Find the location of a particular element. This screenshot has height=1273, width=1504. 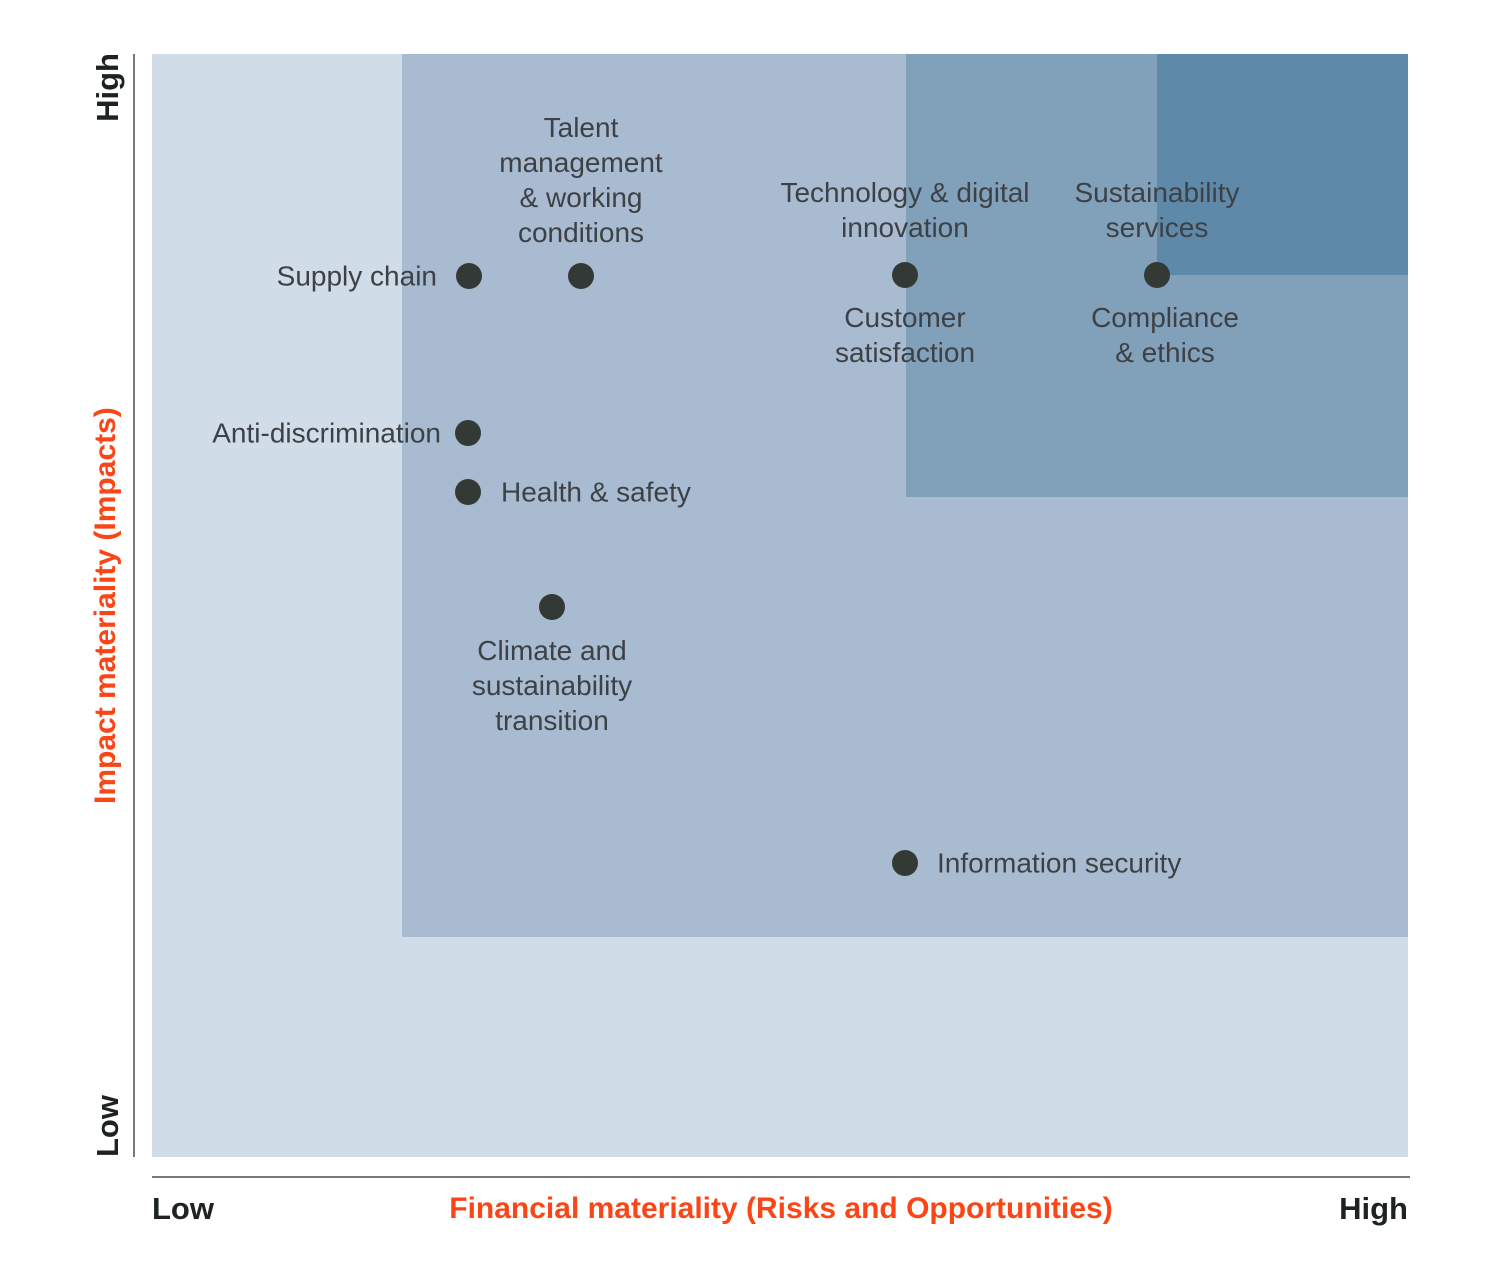

x-axis-line is located at coordinates (781, 1177).